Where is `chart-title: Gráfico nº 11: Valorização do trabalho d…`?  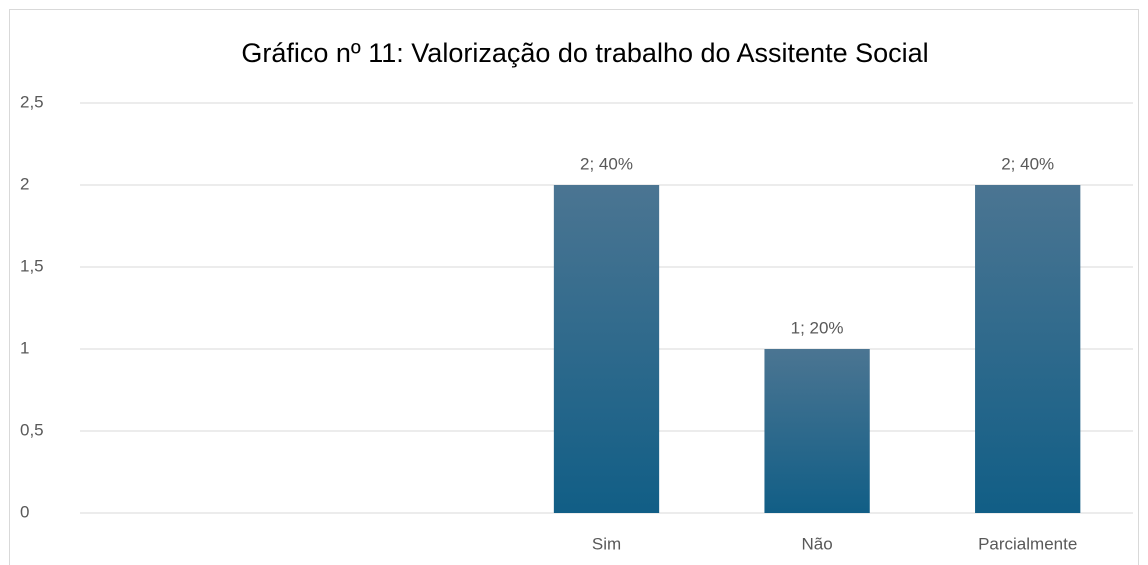
chart-title: Gráfico nº 11: Valorização do trabalho d… is located at coordinates (584, 53).